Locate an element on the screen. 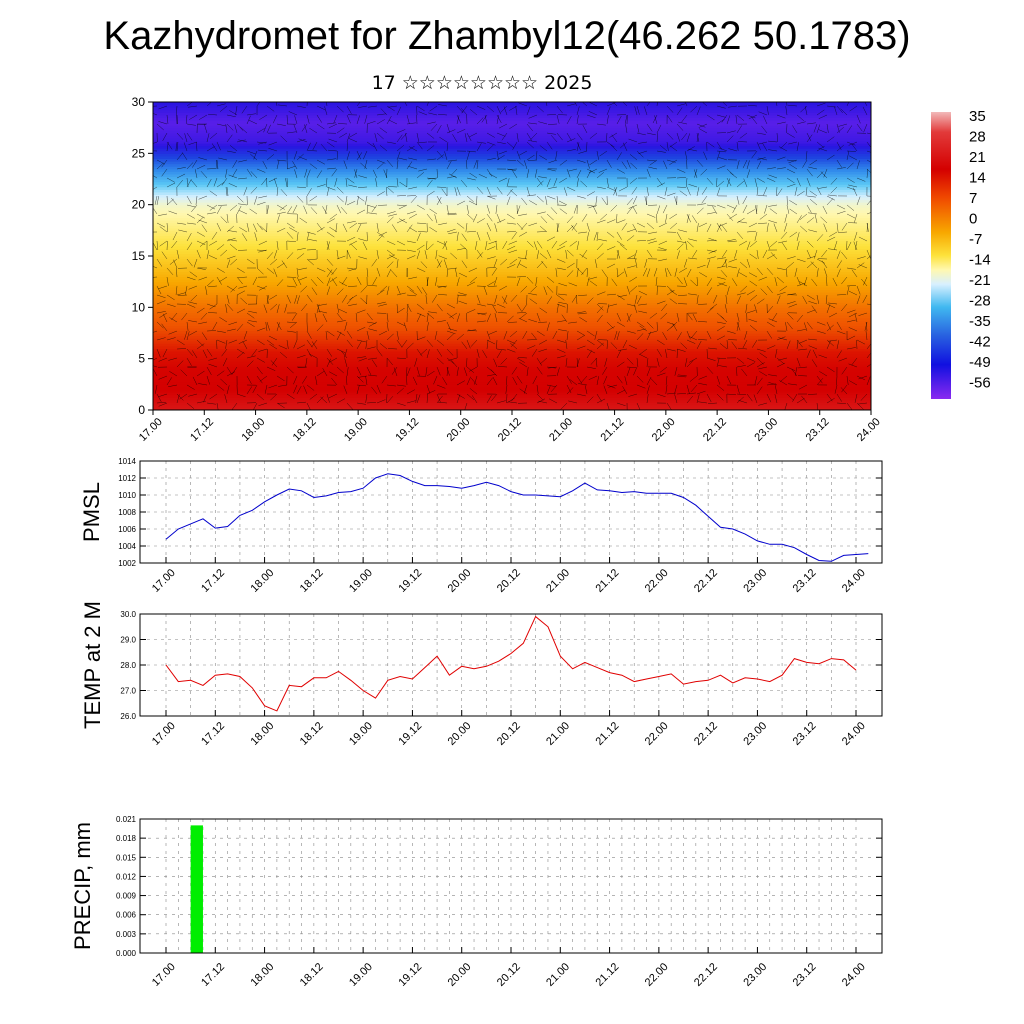 The height and width of the screenshot is (1024, 1024). x-tick-label: 21.12 is located at coordinates (607, 581).